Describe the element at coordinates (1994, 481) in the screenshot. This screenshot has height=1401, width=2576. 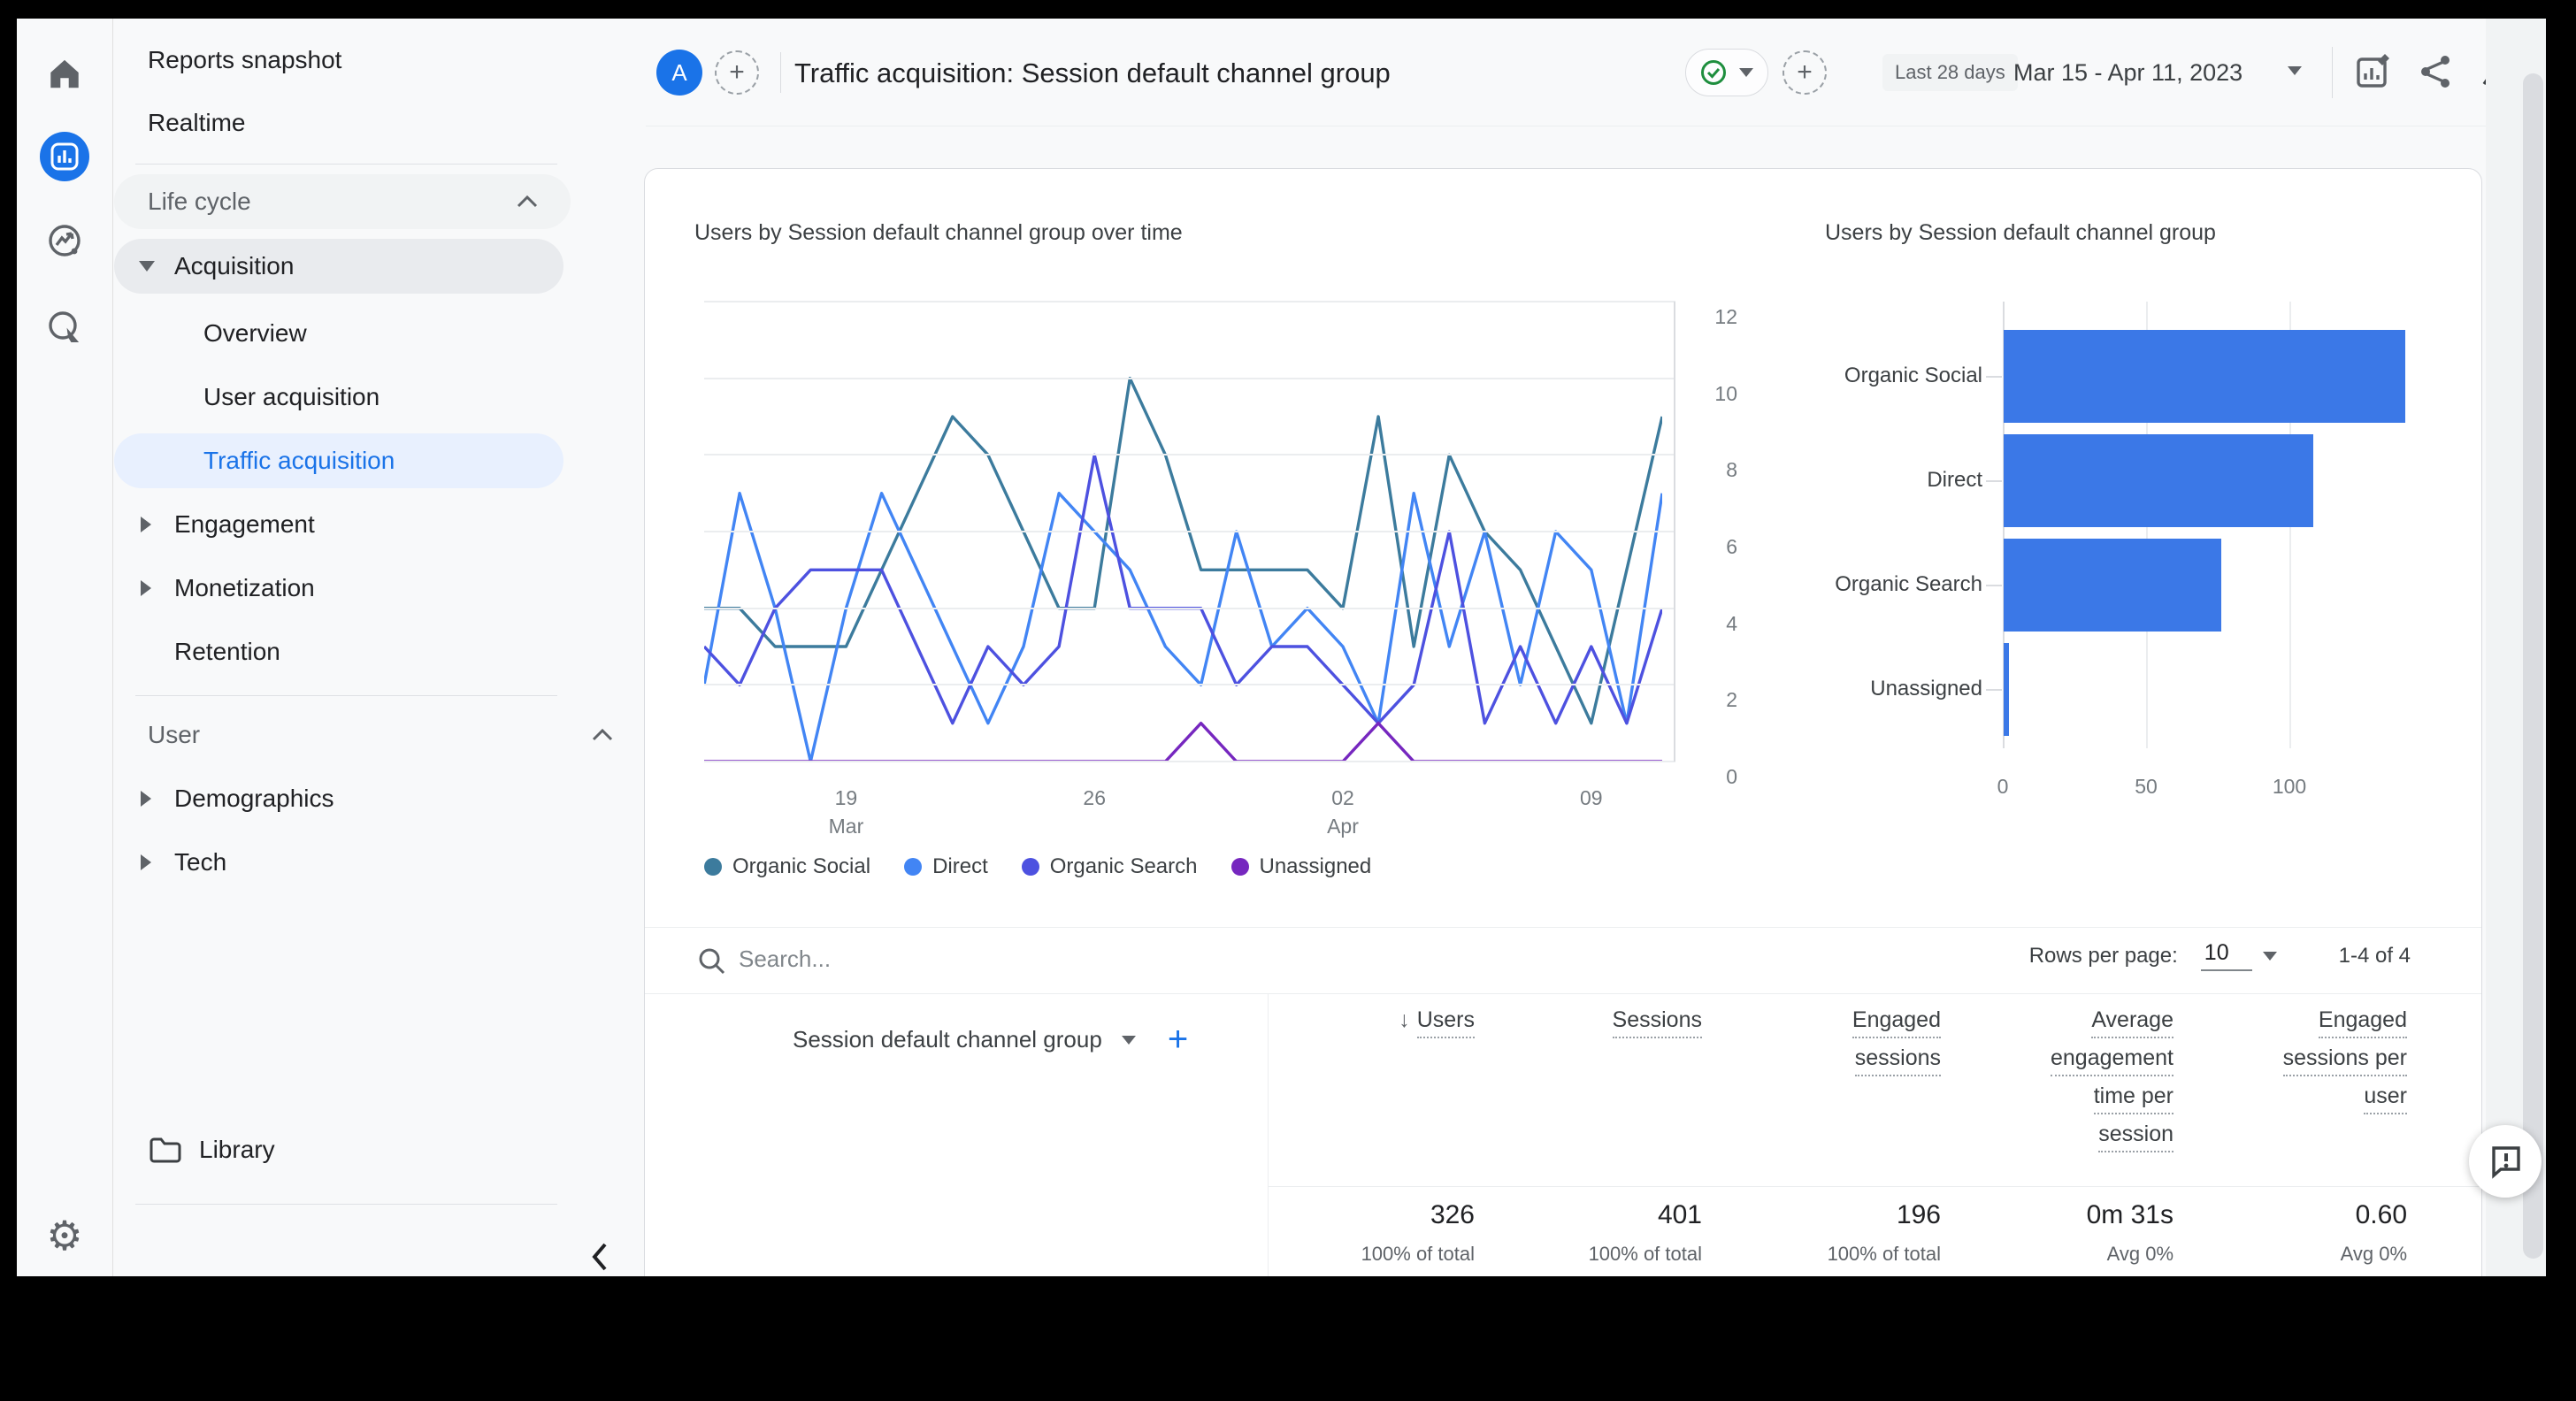
I see `bar-axis-tick` at that location.